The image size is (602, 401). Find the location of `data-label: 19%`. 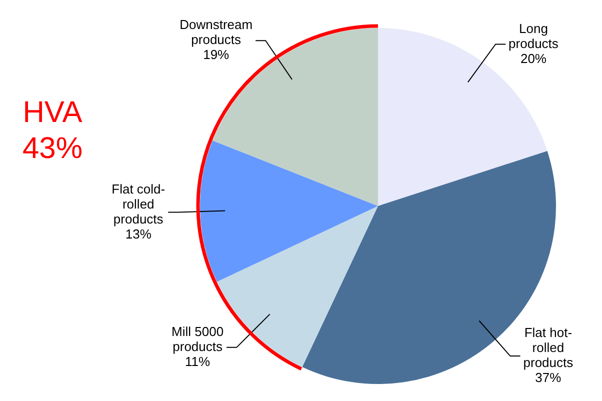

data-label: 19% is located at coordinates (216, 54).